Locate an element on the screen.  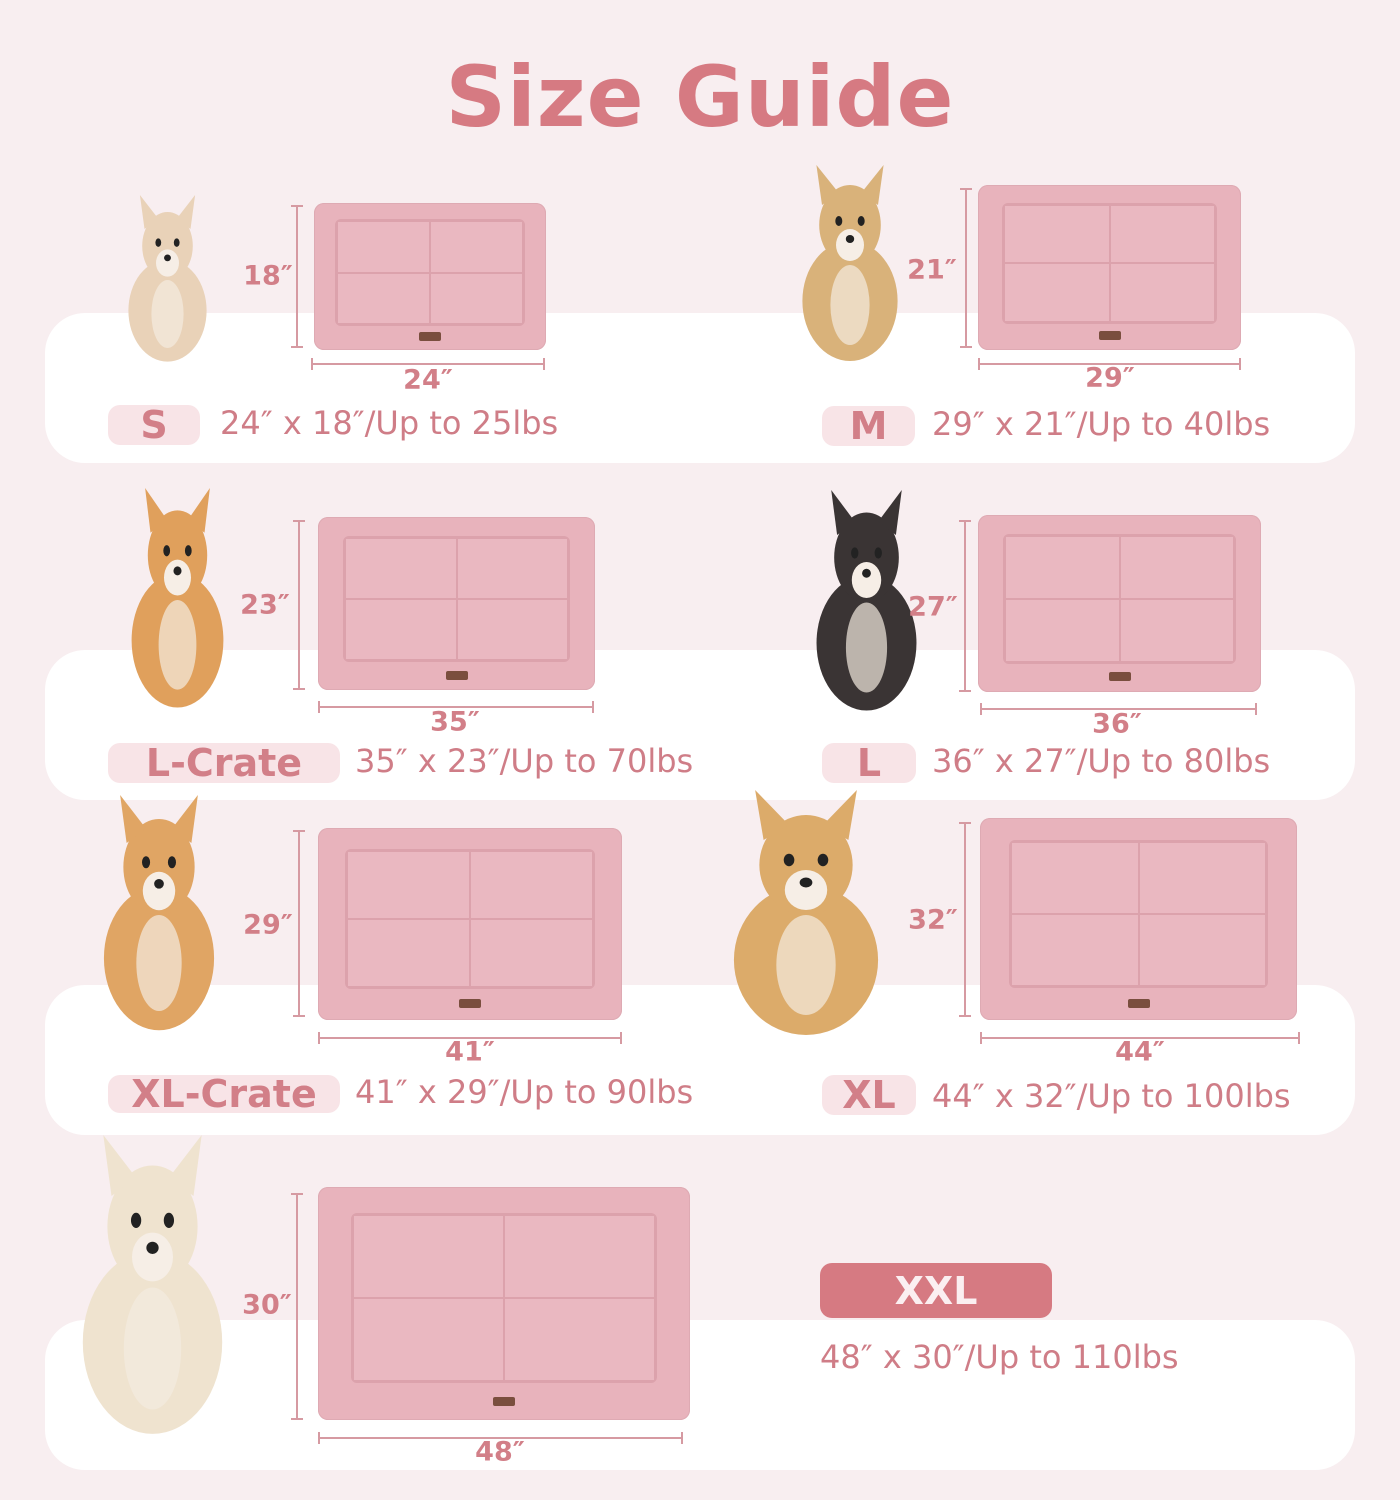
size-badge: L is located at coordinates (869, 763).